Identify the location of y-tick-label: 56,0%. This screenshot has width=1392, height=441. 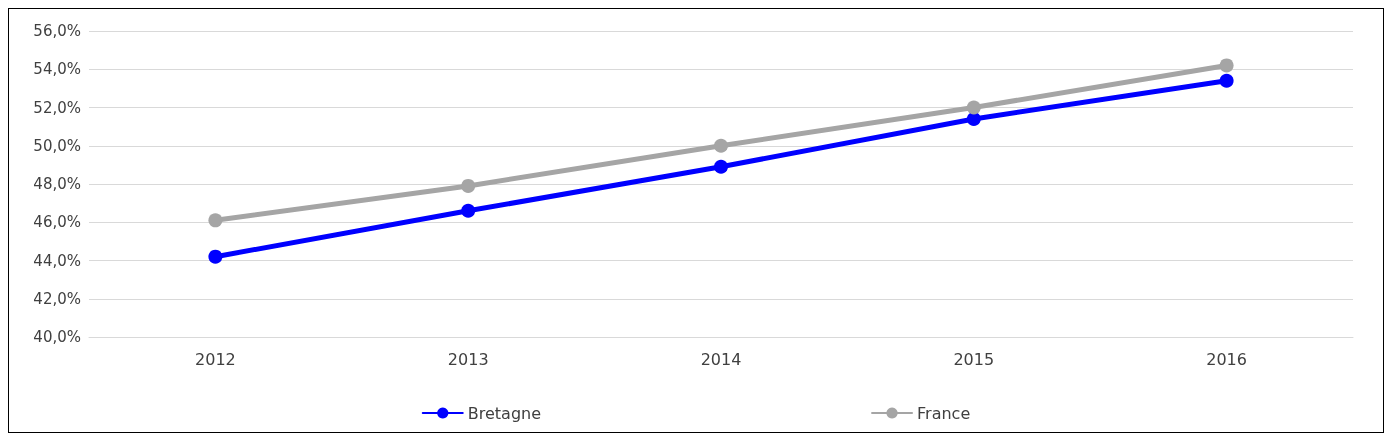
(57, 31).